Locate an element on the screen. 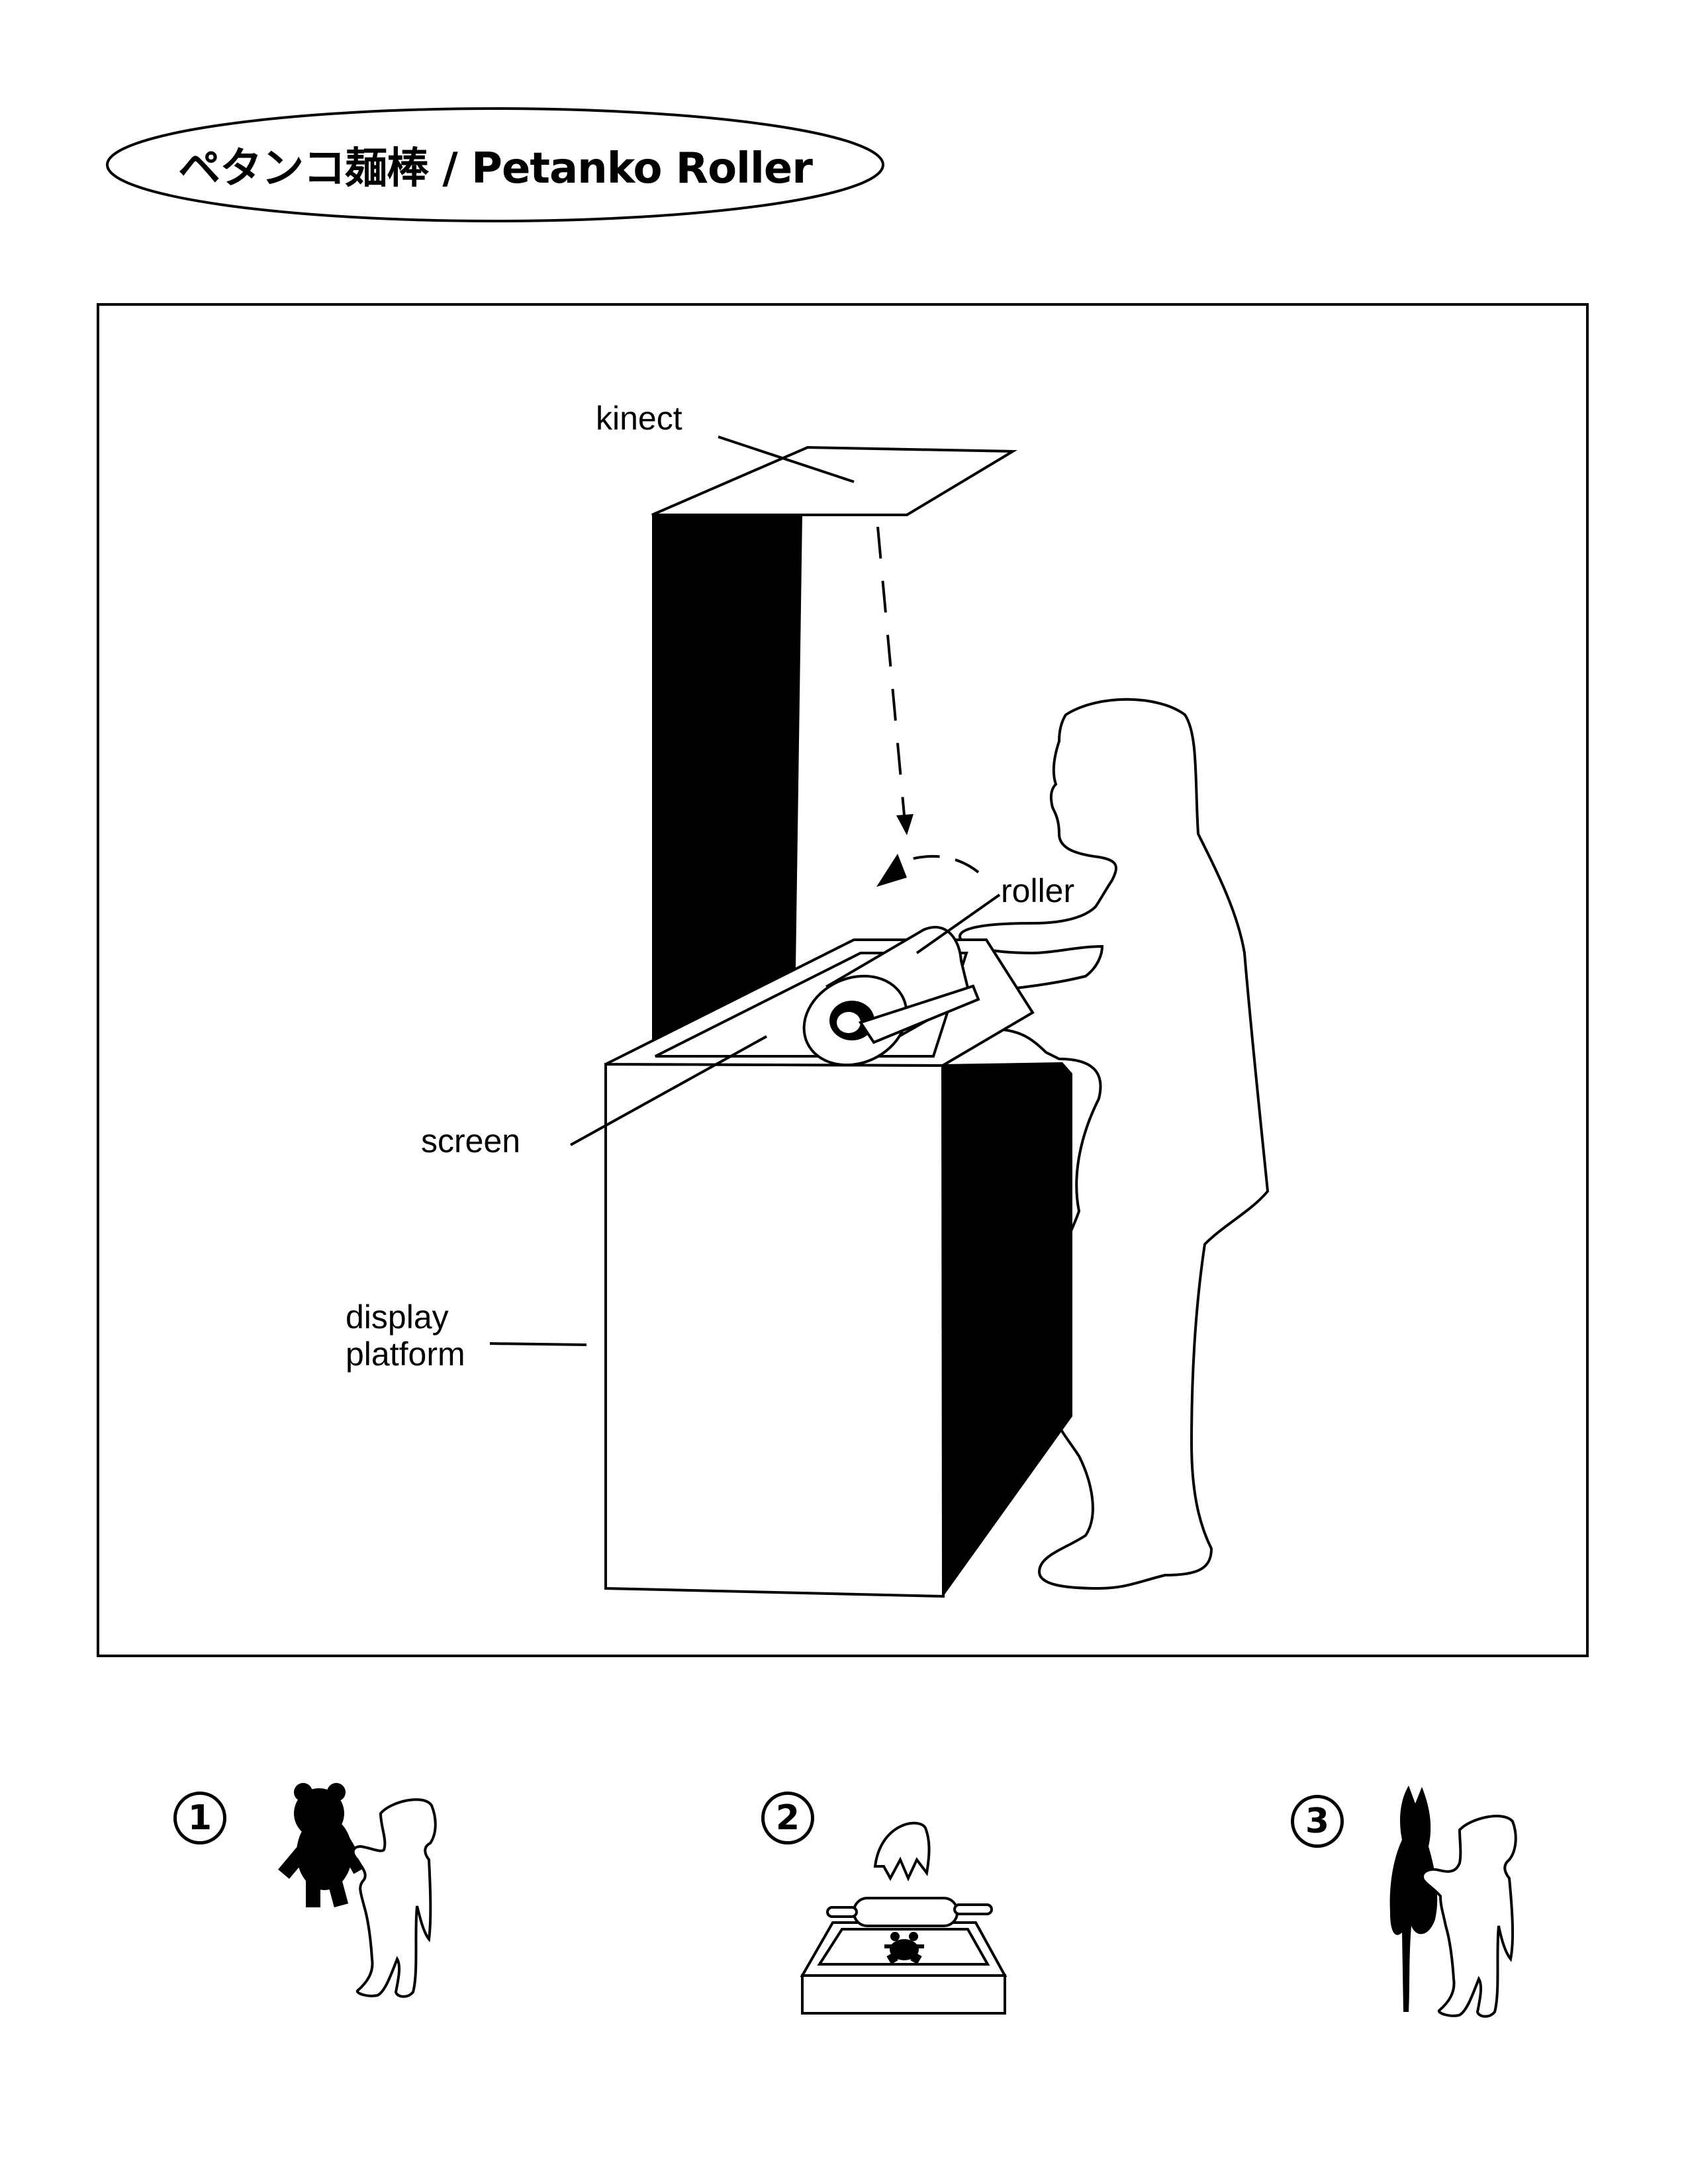  page-title: ペタンコ麺棒 / Petanko Roller is located at coordinates (495, 168).